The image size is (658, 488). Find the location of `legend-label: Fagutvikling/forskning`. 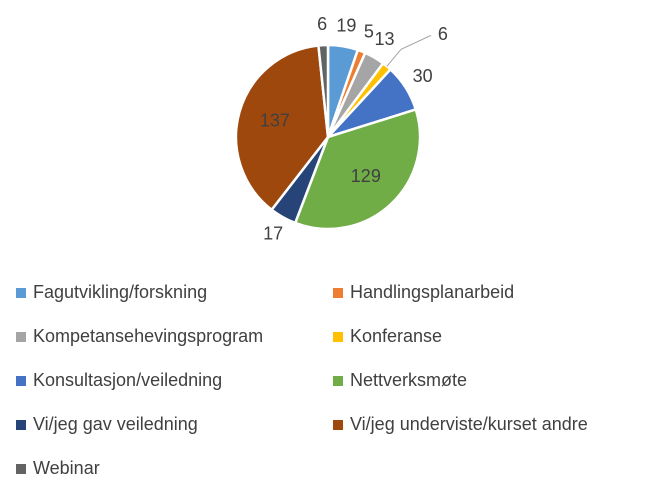

legend-label: Fagutvikling/forskning is located at coordinates (120, 292).